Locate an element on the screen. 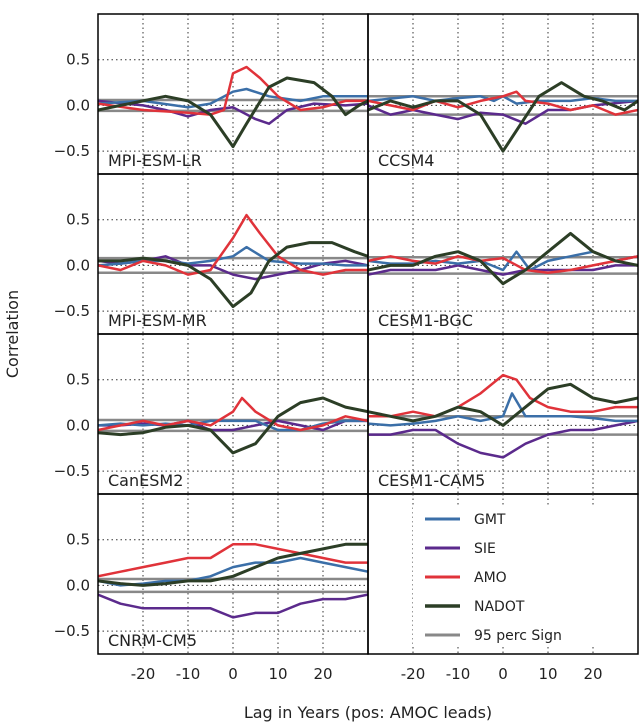 The width and height of the screenshot is (640, 728). model-label: CCSM4 is located at coordinates (406, 160).